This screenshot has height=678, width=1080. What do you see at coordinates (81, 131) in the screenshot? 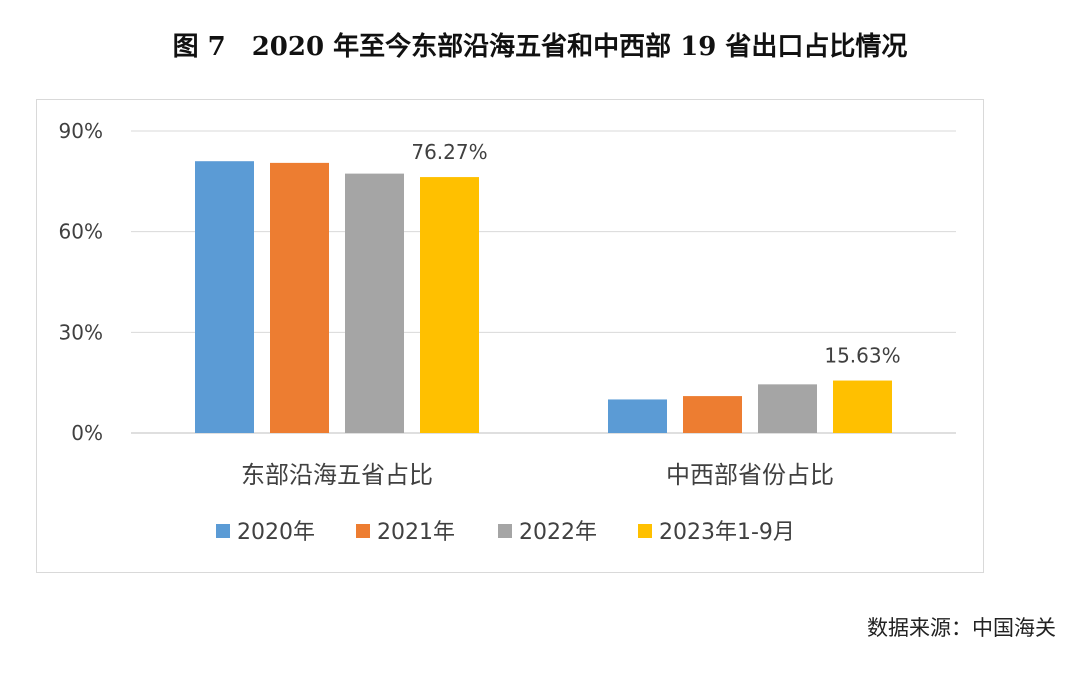
I see `y-tick-label: 90%` at bounding box center [81, 131].